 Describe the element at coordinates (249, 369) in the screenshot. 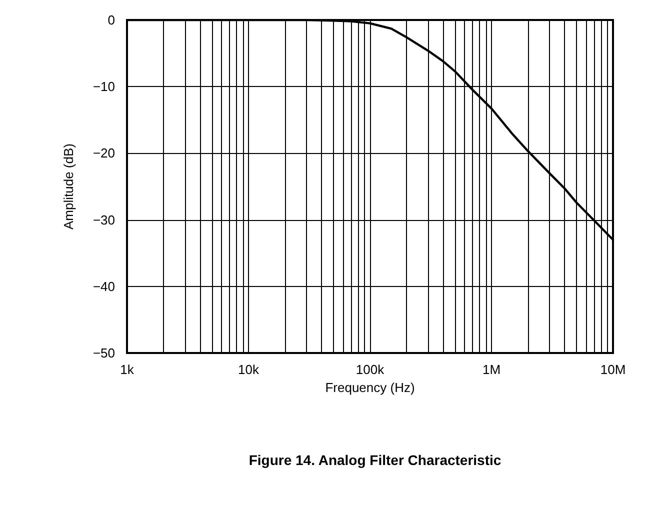

I see `x-tick-label: 10k` at that location.